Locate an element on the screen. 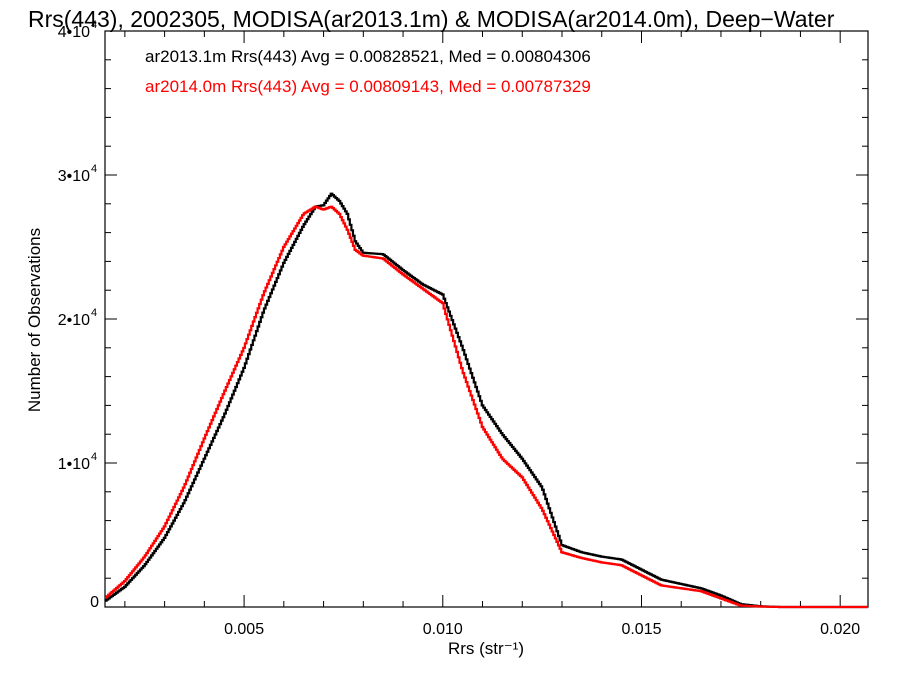  y-tick-labels: 01•10 42•10 43•10 44•10 4 is located at coordinates (78, 315).